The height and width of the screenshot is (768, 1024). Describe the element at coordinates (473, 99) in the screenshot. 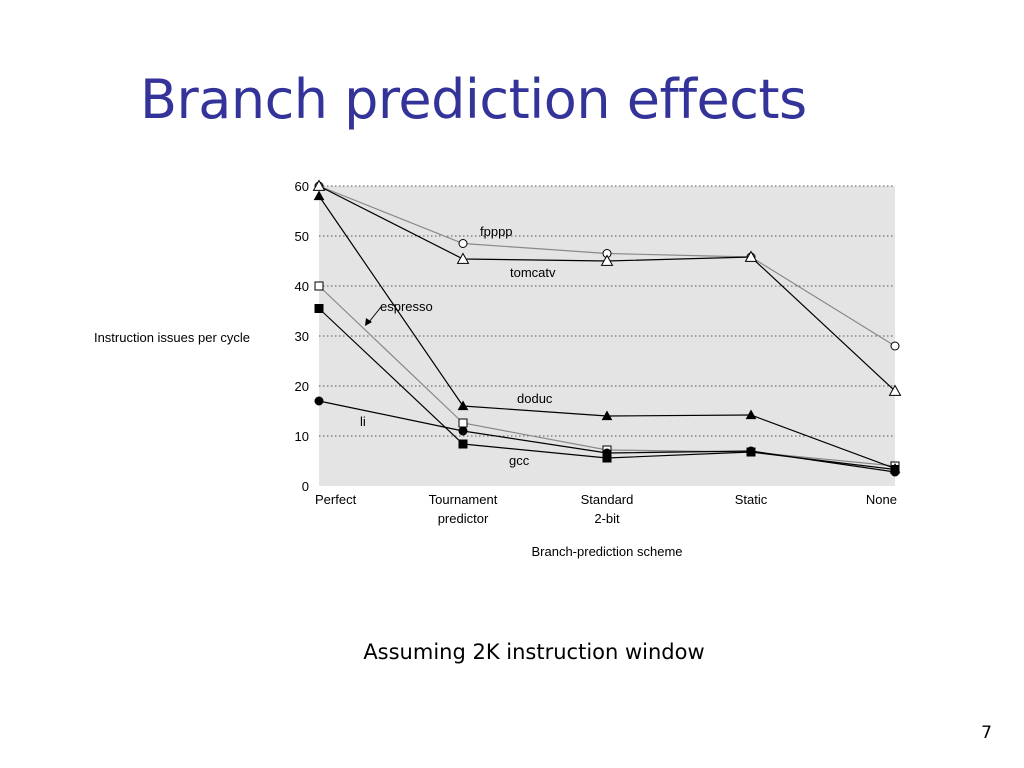

I see `slide-title: Branch prediction effects` at that location.